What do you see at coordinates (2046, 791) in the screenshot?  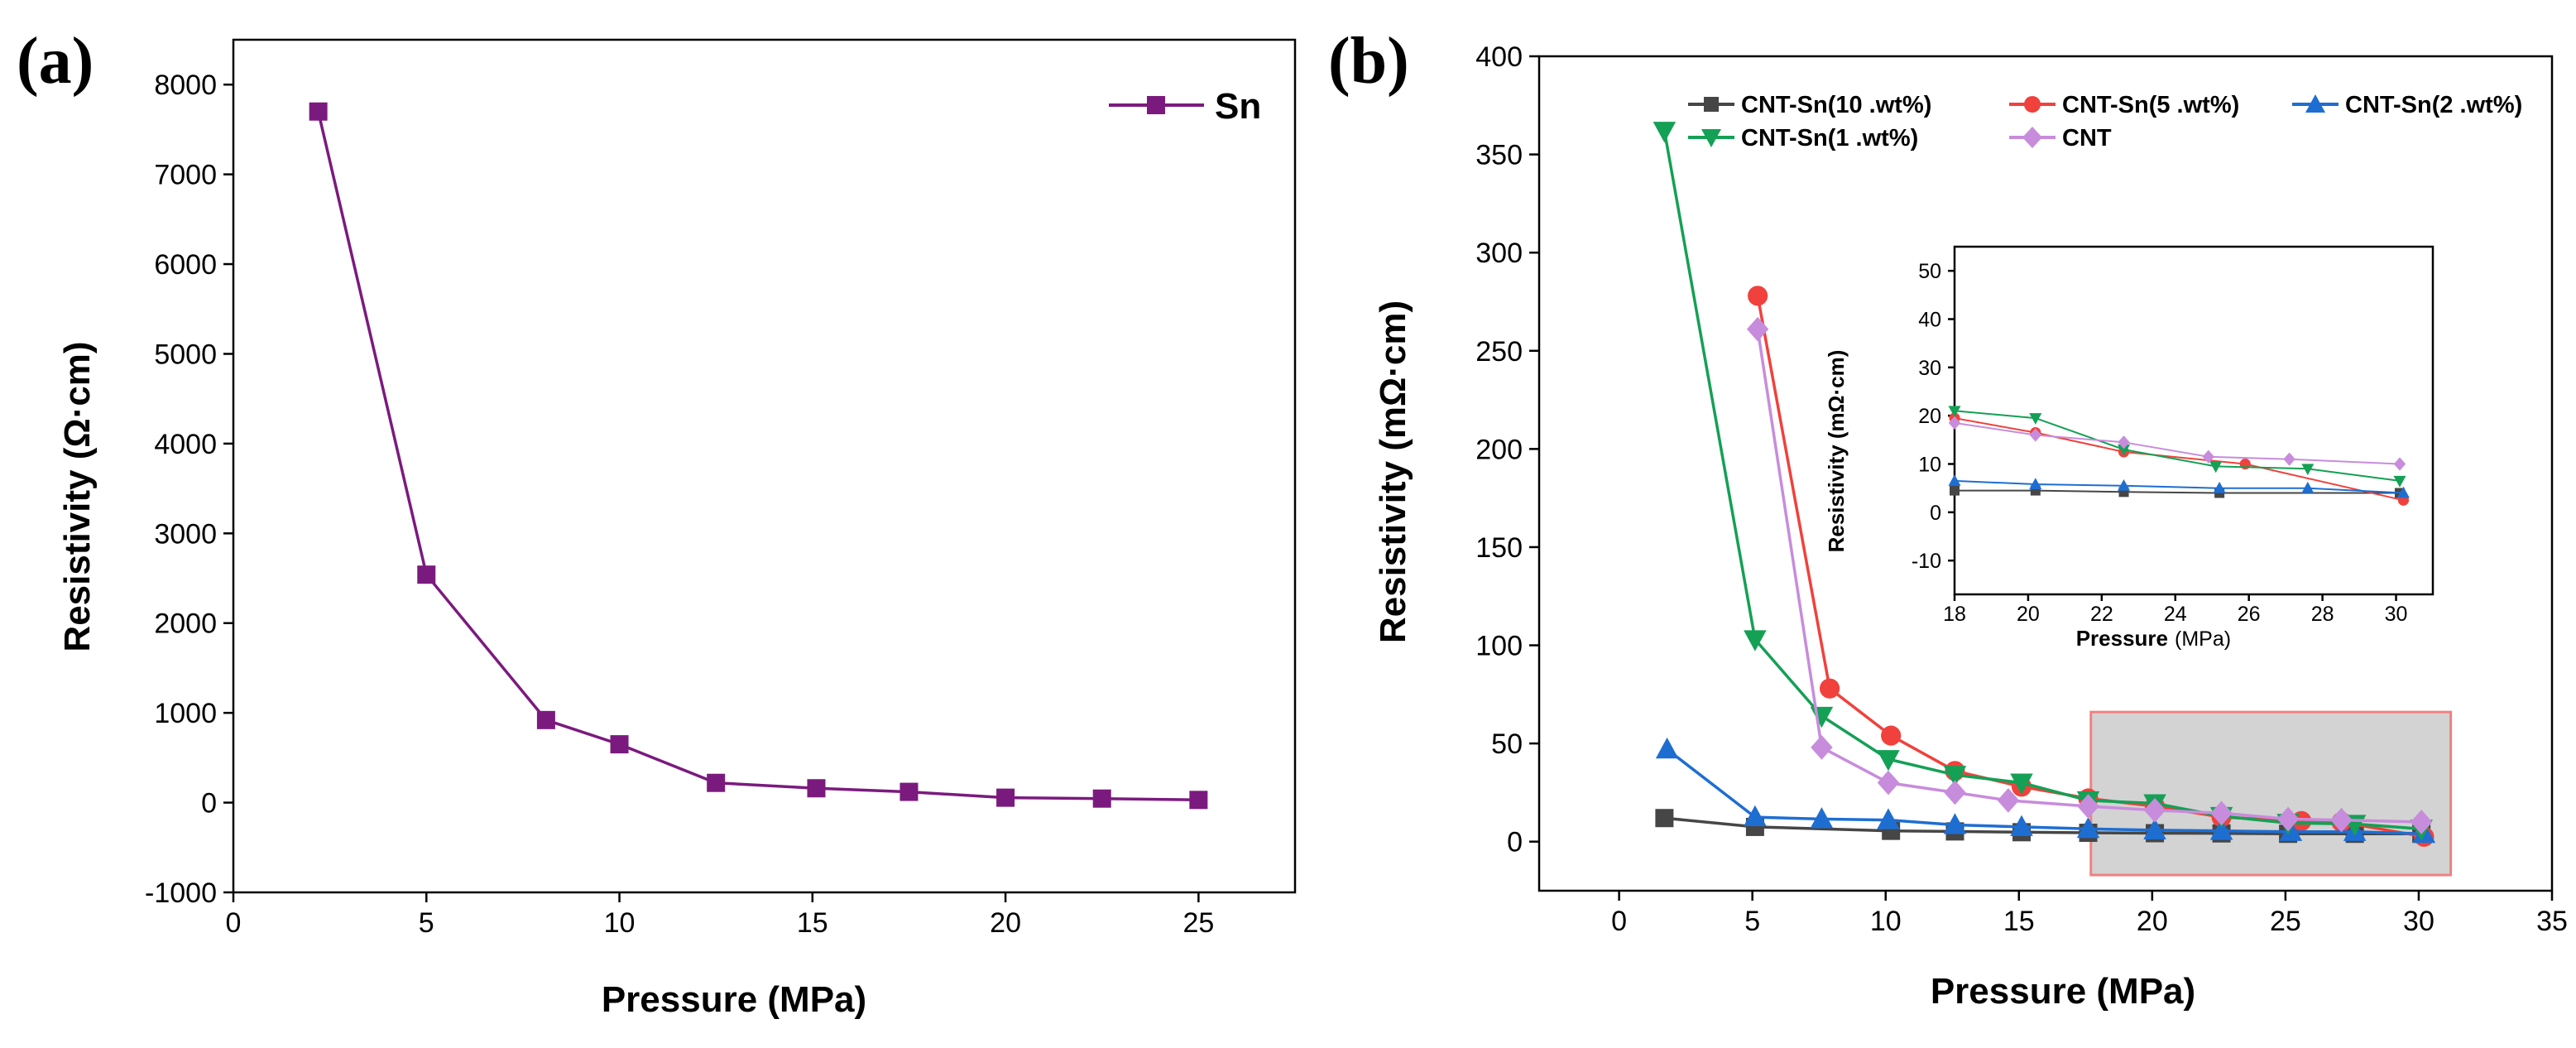 I see `panel-b-line-cnt-sn-2-wt` at bounding box center [2046, 791].